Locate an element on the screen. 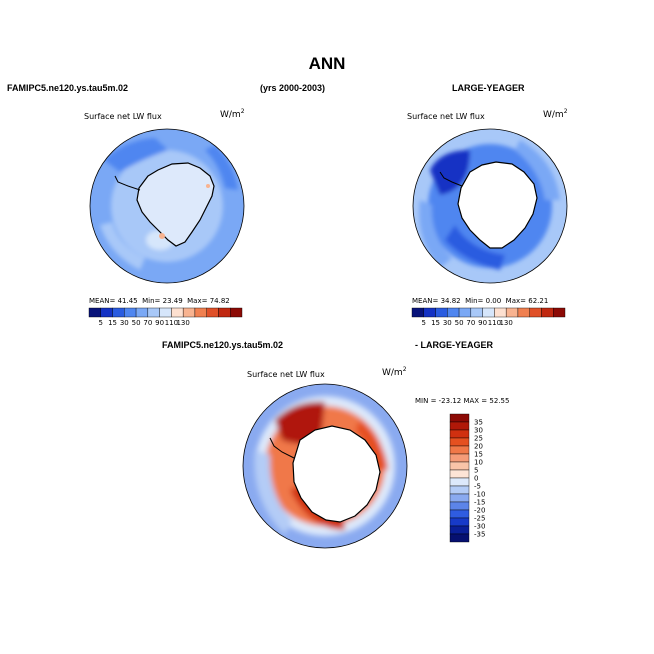  years-header: (yrs 2000-2003) is located at coordinates (293, 88).